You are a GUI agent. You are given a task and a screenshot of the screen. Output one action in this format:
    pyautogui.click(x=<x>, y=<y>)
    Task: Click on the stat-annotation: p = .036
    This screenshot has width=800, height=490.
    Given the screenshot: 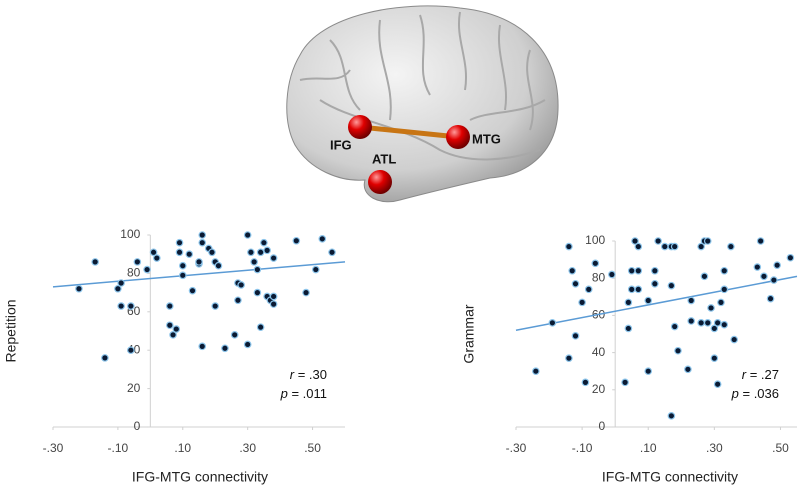 What is the action you would take?
    pyautogui.click(x=755, y=393)
    